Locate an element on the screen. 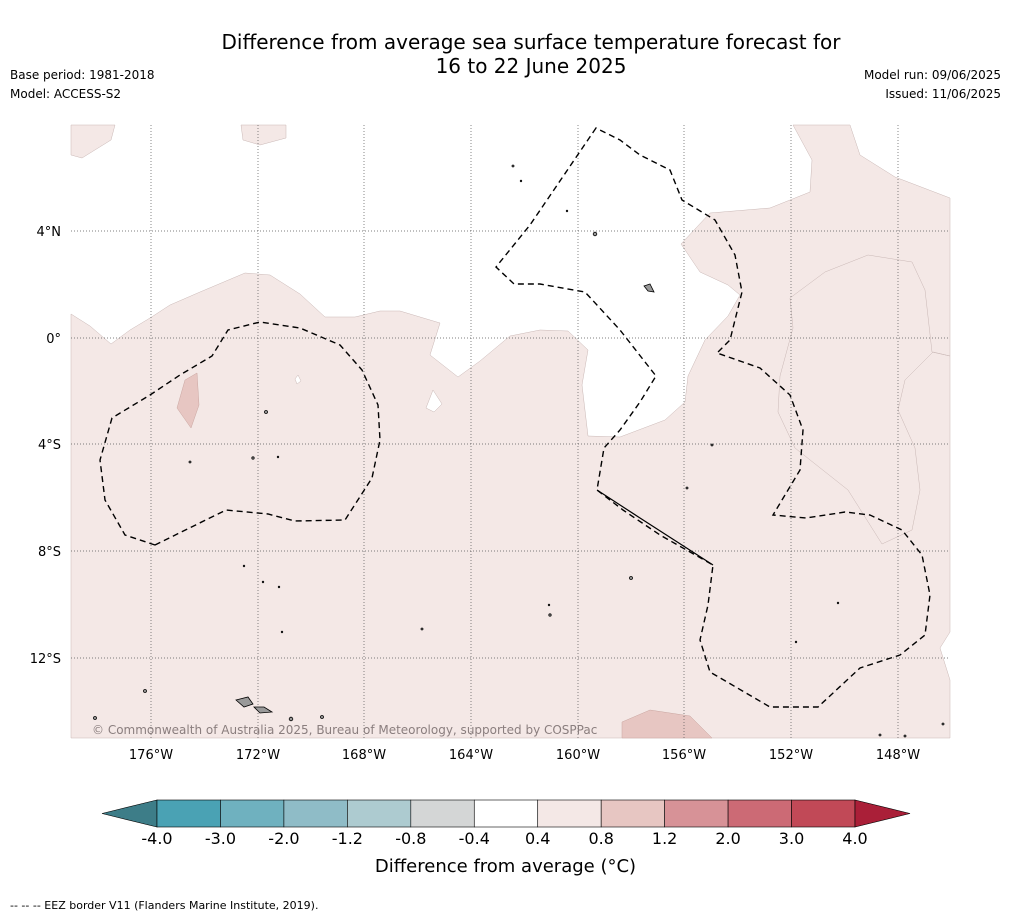  model-run: Model run: 09/06/2025 is located at coordinates (932, 75).